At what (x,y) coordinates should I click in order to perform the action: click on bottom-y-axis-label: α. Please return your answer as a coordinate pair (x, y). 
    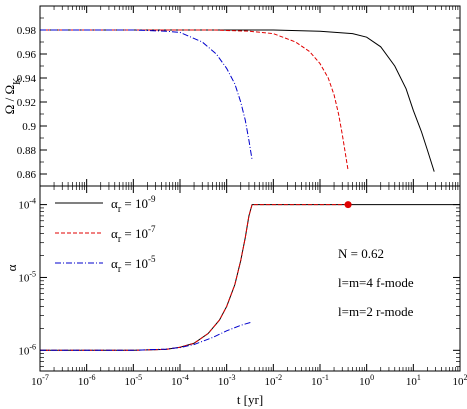
    Looking at the image, I should click on (11, 267).